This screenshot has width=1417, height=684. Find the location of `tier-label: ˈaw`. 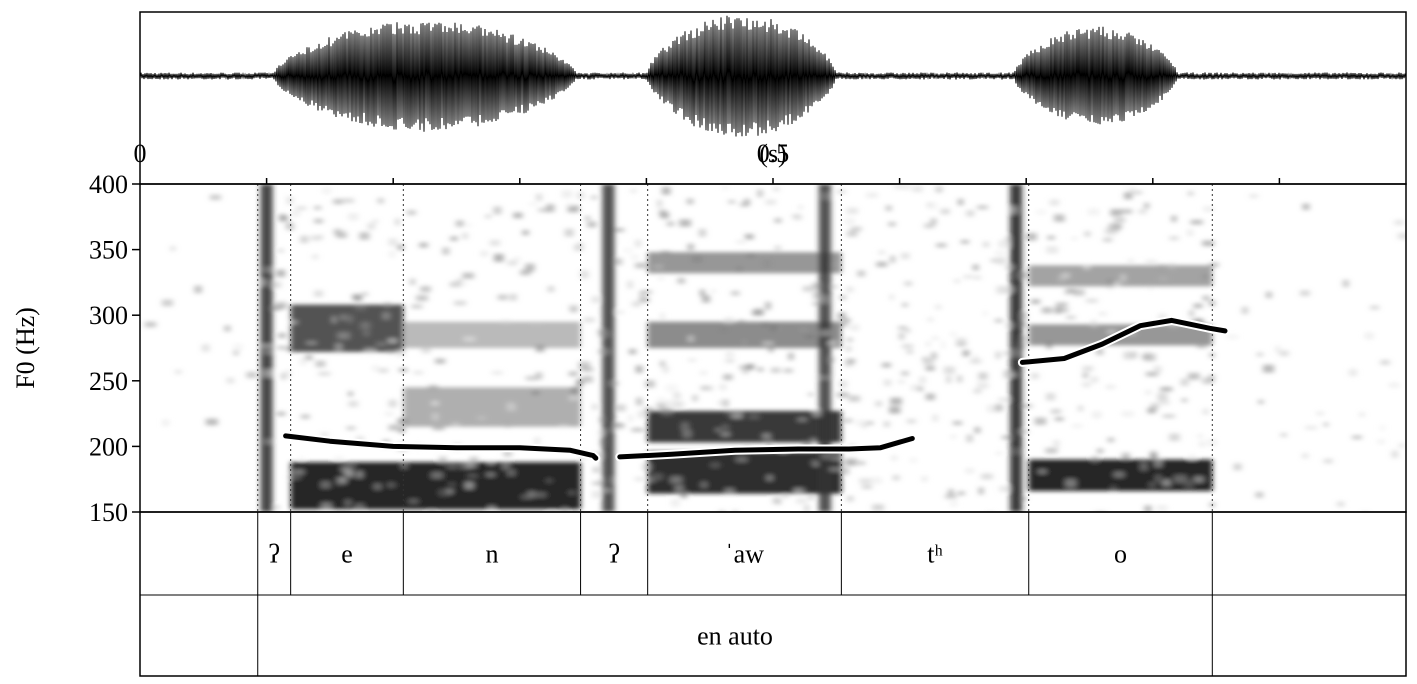

tier-label: ˈaw is located at coordinates (744, 554).